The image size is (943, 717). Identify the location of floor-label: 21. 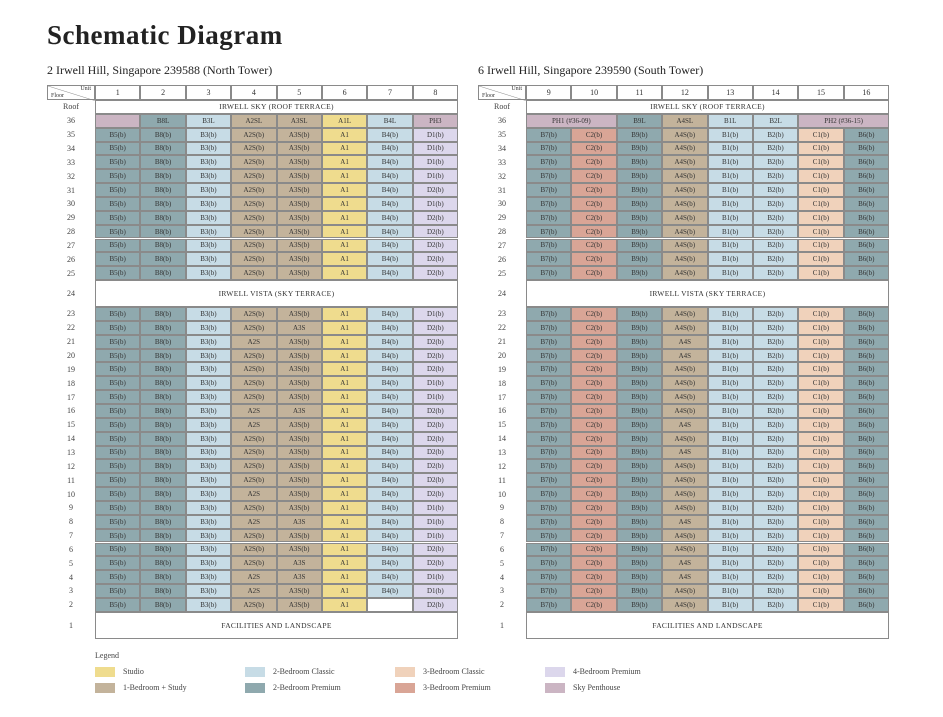
(71, 342).